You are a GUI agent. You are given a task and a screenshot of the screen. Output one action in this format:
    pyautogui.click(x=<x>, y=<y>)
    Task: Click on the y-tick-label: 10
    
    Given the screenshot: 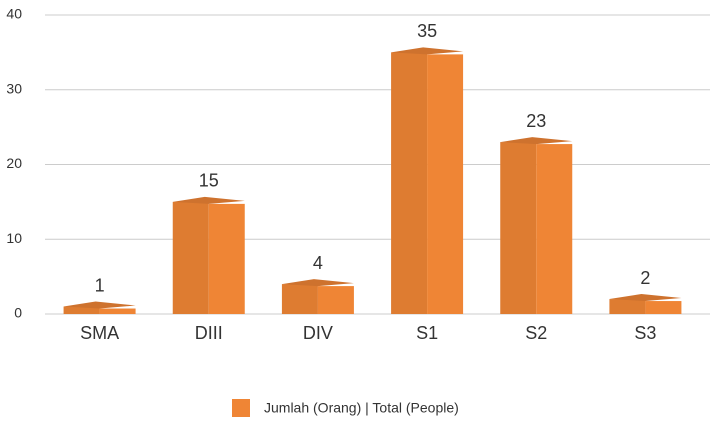 What is the action you would take?
    pyautogui.click(x=14, y=238)
    